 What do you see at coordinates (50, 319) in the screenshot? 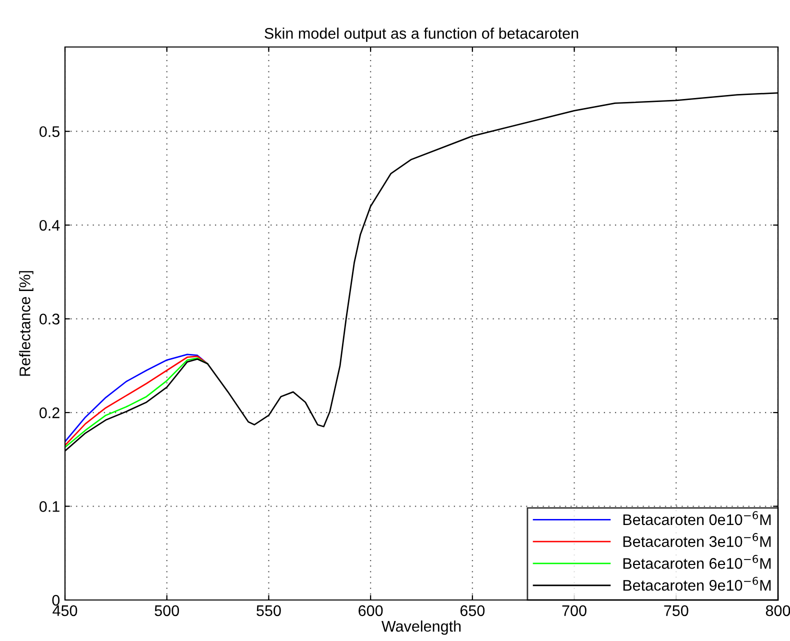
I see `y-tick-label: 0.3` at bounding box center [50, 319].